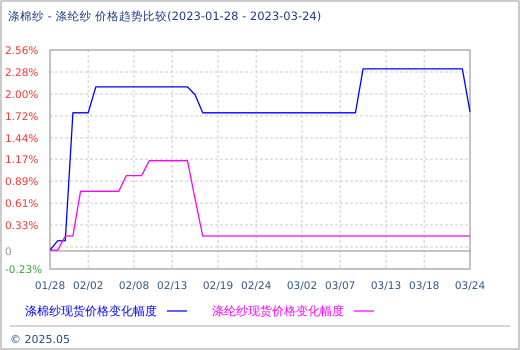 The image size is (520, 350). What do you see at coordinates (302, 286) in the screenshot?
I see `x-tick-label: 03/02` at bounding box center [302, 286].